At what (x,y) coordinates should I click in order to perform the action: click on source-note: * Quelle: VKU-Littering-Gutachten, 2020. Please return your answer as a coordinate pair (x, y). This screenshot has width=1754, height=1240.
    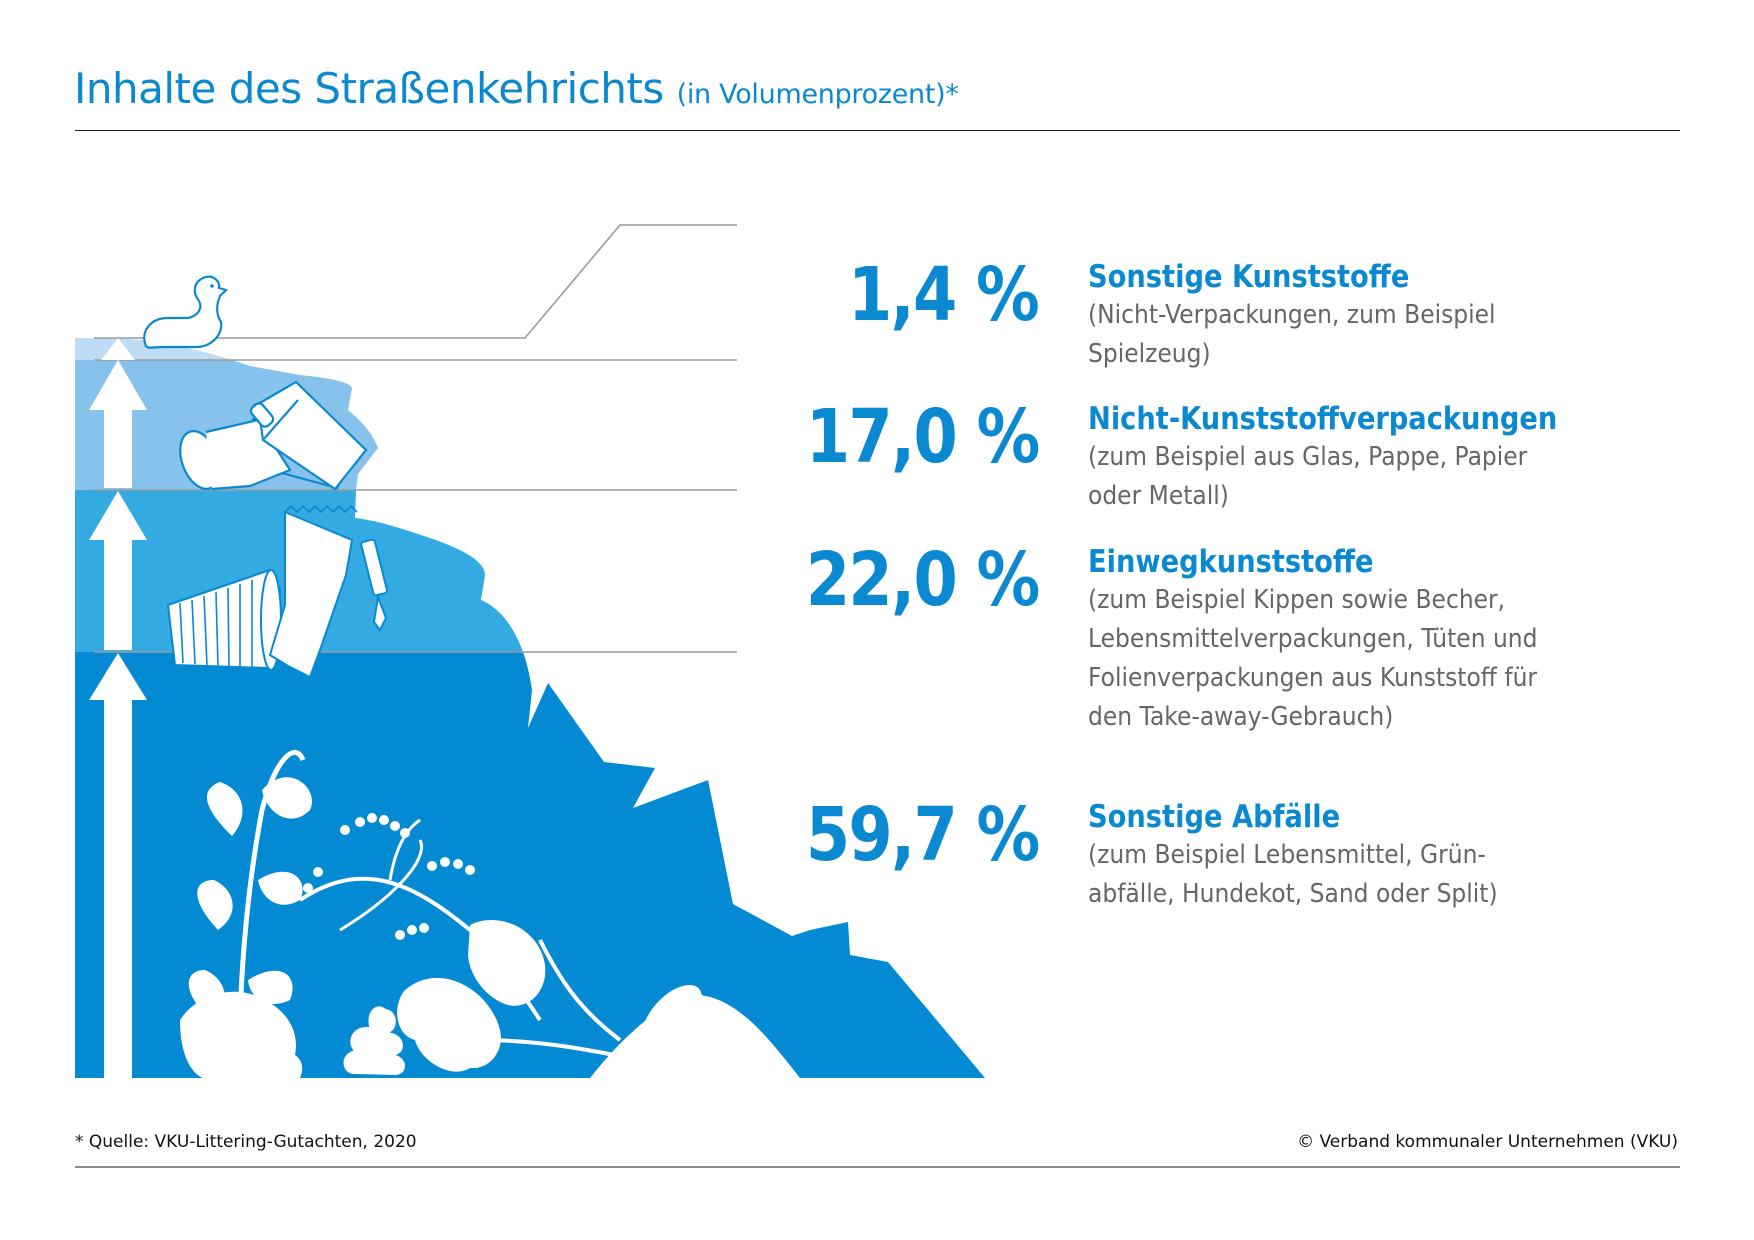
    Looking at the image, I should click on (246, 1142).